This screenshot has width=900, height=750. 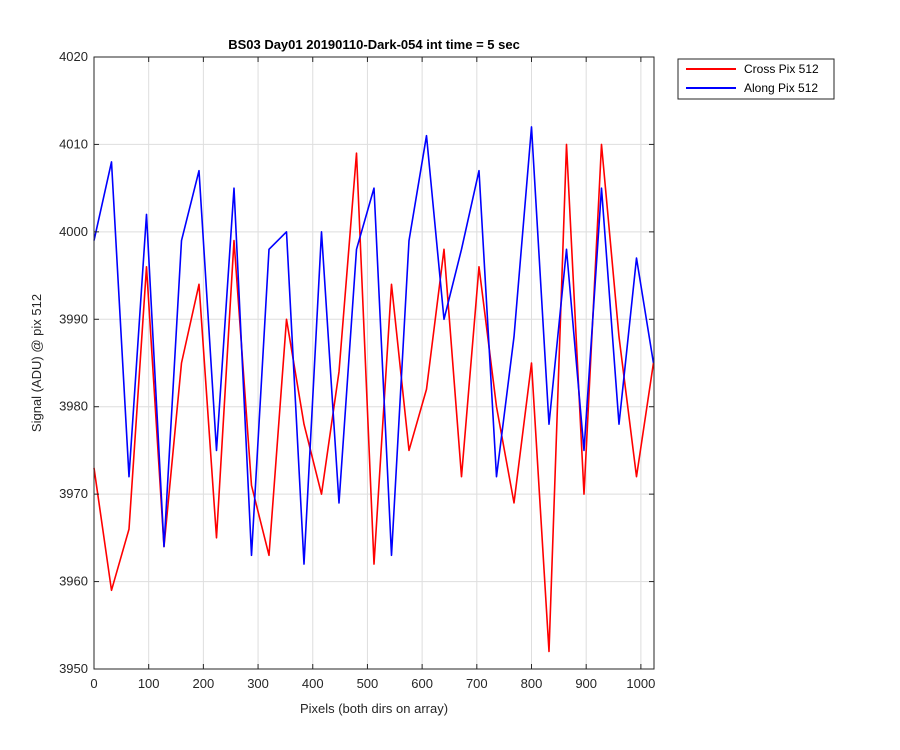 What do you see at coordinates (73, 143) in the screenshot?
I see `y-tick-label: 4010` at bounding box center [73, 143].